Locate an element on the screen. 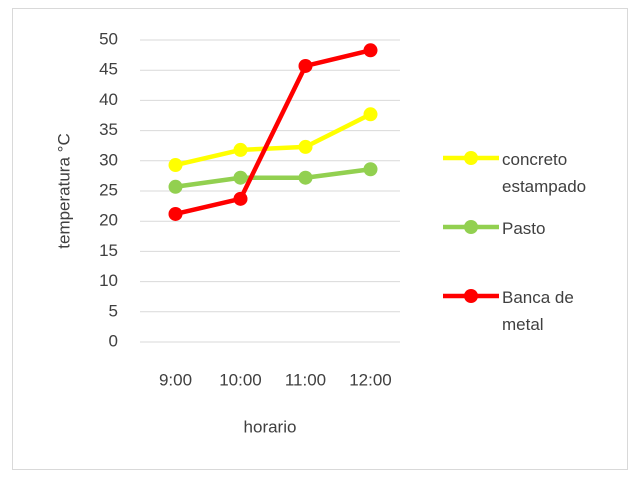 This screenshot has height=482, width=630. legend-label: Pasto is located at coordinates (524, 228).